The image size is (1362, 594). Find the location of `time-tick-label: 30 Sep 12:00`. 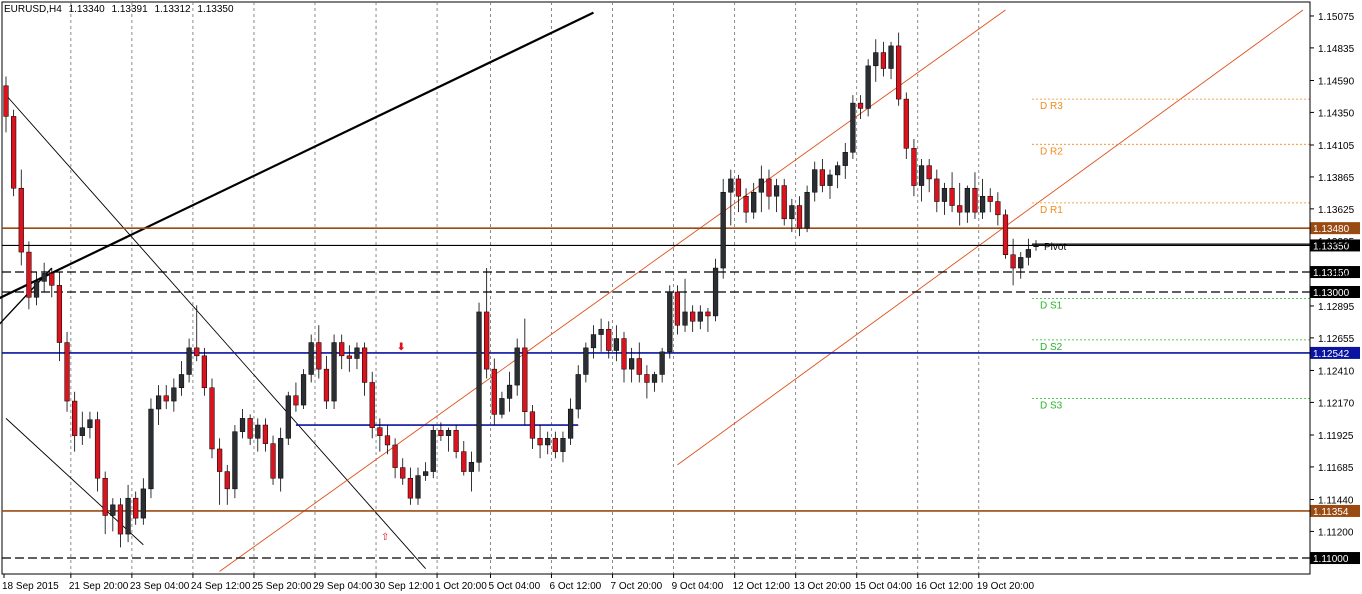

time-tick-label: 30 Sep 12:00 is located at coordinates (404, 586).